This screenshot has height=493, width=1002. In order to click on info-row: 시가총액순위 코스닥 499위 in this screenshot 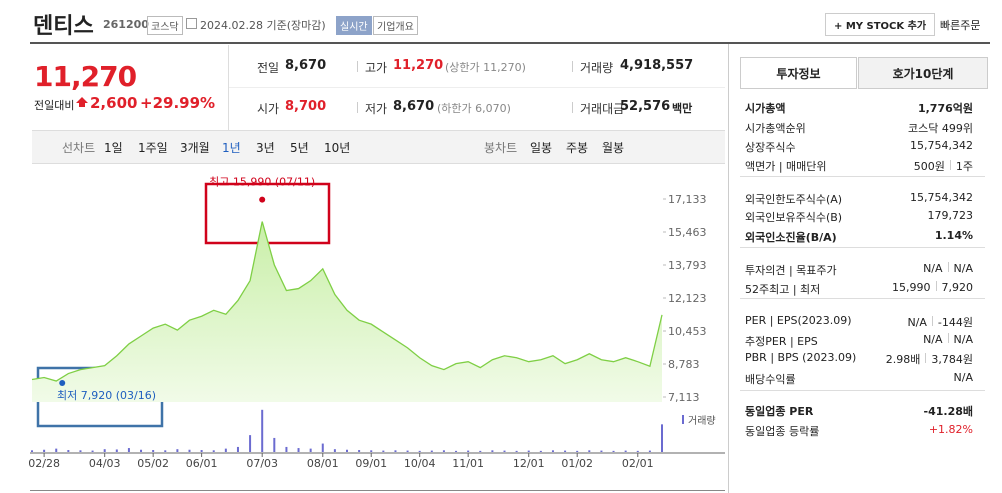, I will do `click(859, 128)`.